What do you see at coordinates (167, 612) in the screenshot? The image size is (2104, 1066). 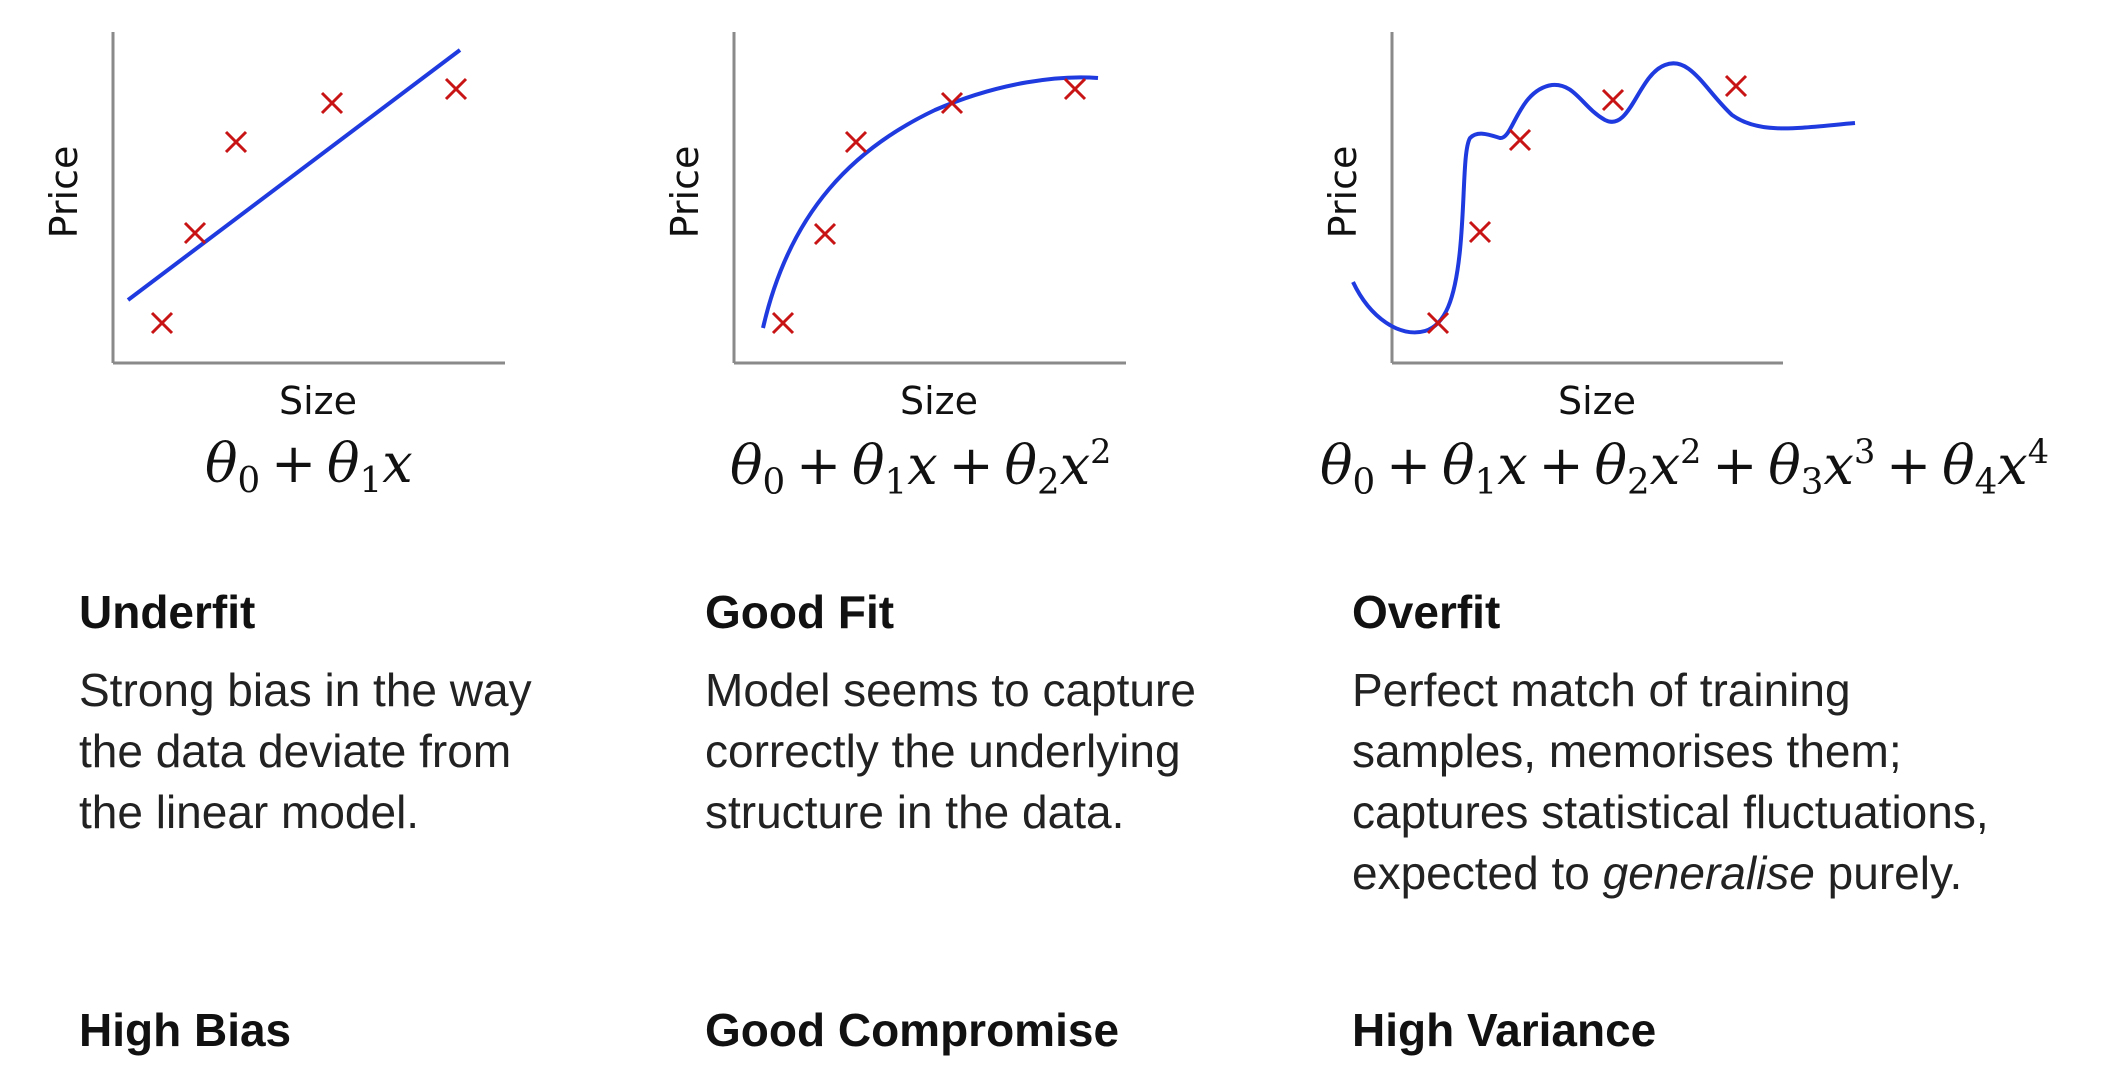 I see `fit-title: Underfit` at bounding box center [167, 612].